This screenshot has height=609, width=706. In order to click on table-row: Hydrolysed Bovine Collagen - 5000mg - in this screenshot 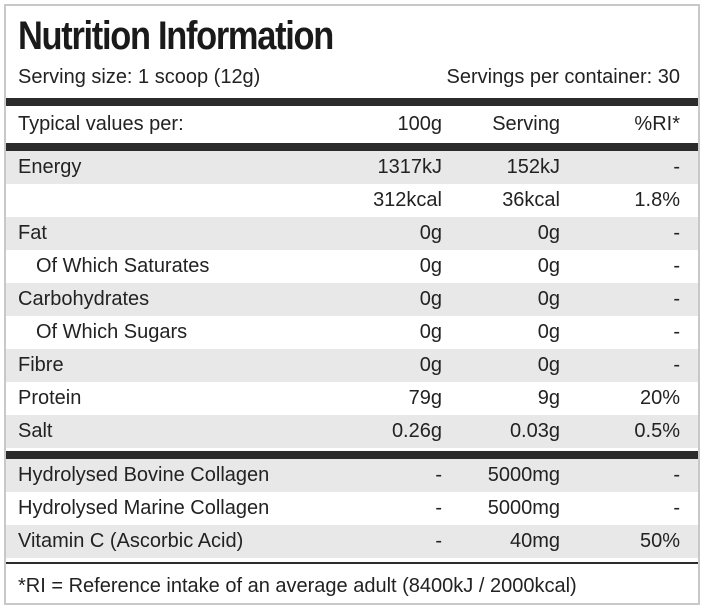, I will do `click(352, 475)`.